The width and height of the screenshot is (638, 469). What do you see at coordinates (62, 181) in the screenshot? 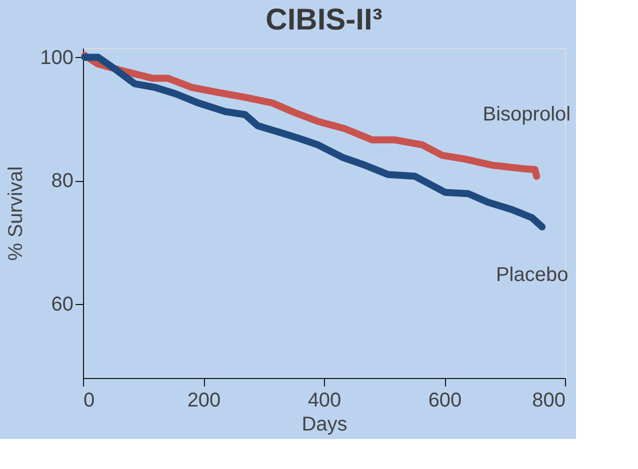
I see `y-tick-label: 80` at bounding box center [62, 181].